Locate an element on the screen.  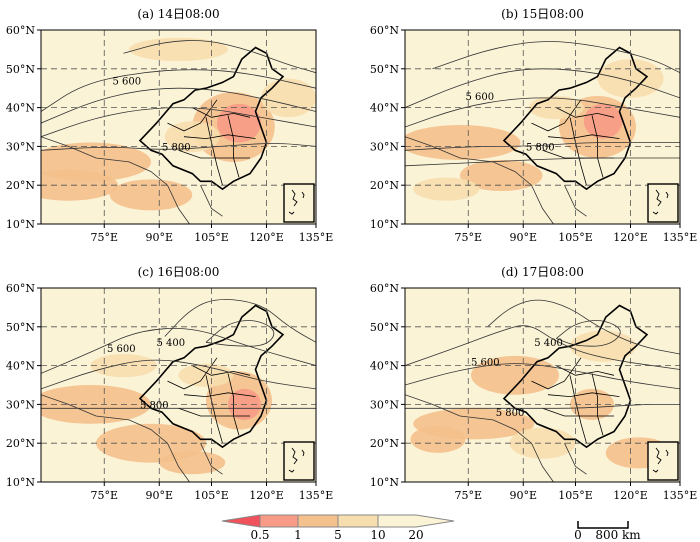
panel-title: (b) 15日08:00 is located at coordinates (542, 14).